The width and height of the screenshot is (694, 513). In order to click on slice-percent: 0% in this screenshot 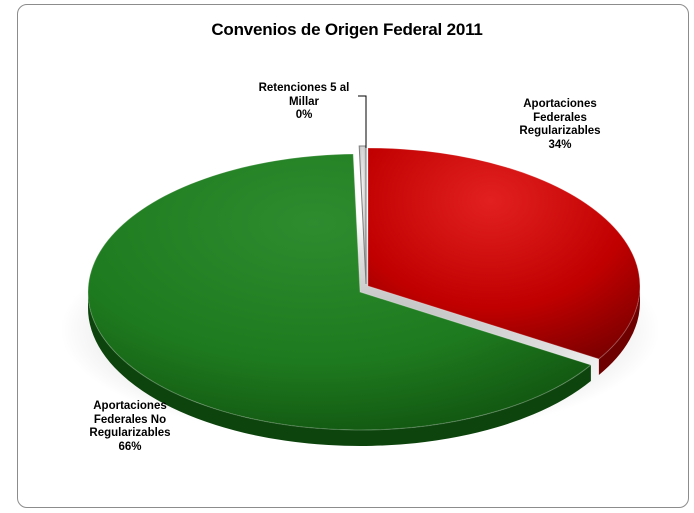, I will do `click(304, 115)`.